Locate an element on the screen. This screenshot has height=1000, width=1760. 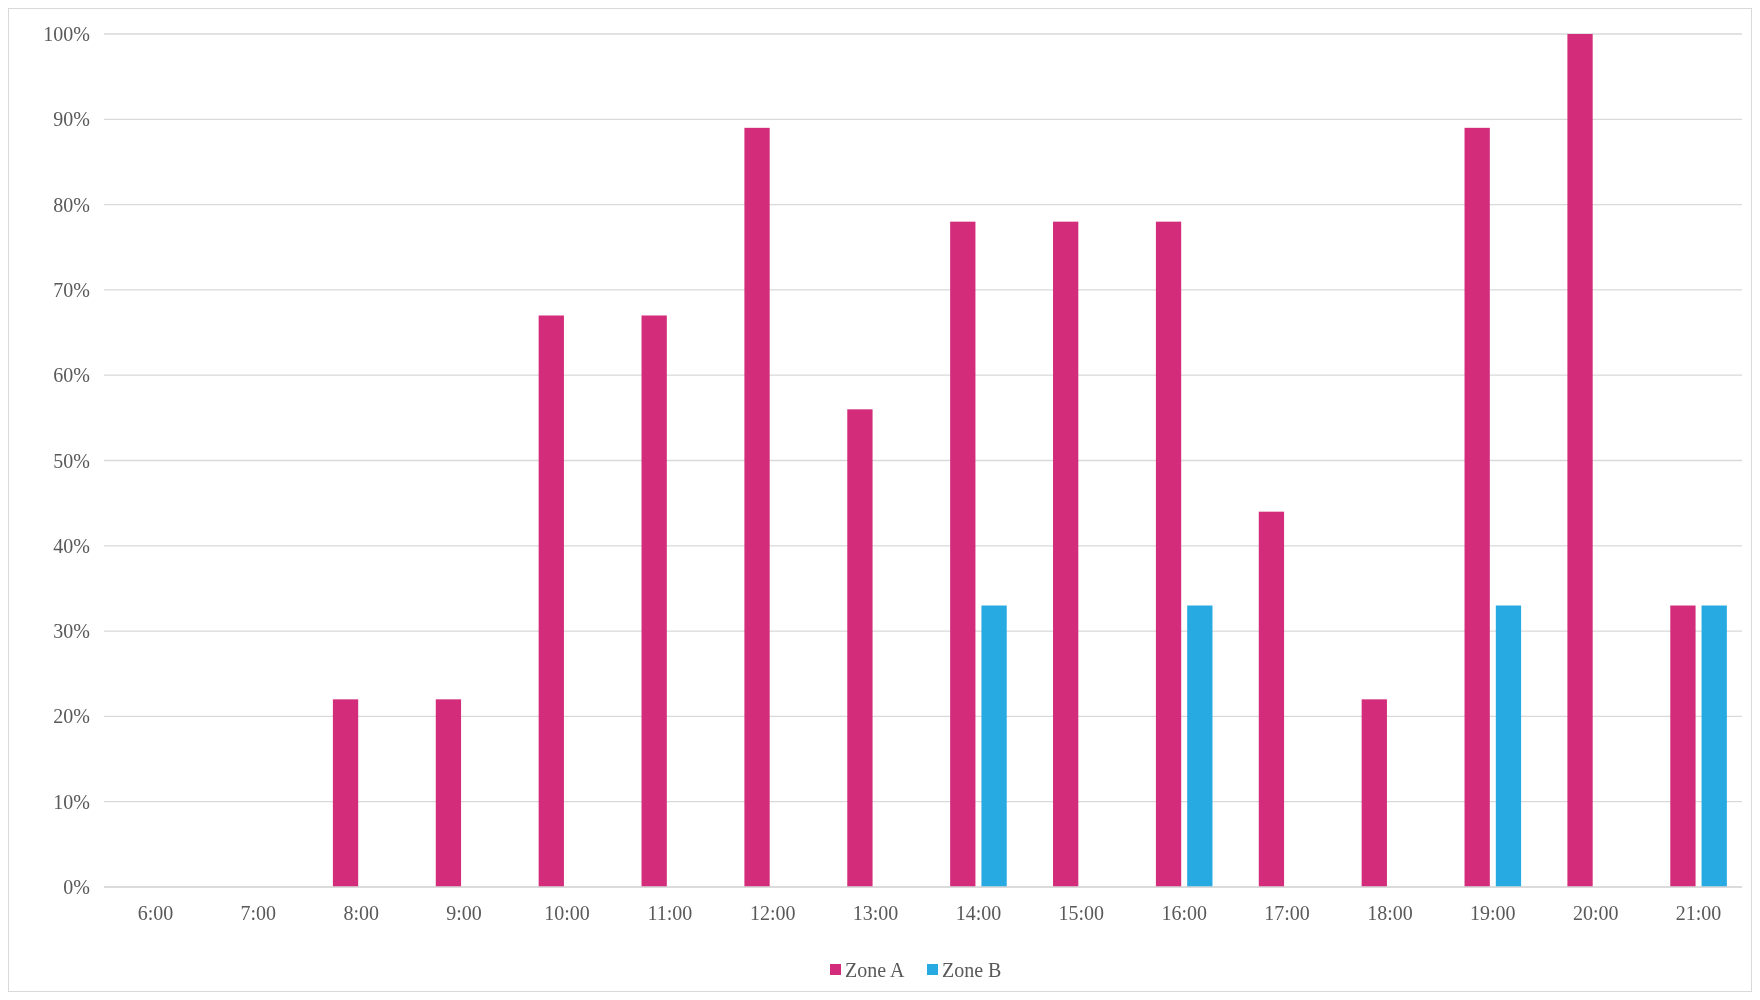
x-tick-label: 21:00 is located at coordinates (1698, 913).